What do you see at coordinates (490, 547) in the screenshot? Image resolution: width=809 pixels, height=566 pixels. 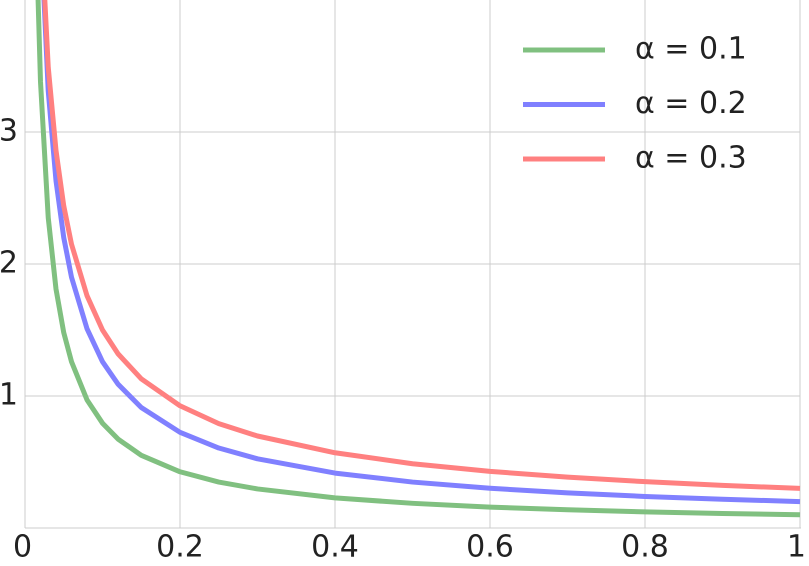 I see `x-tick-label: 0.6` at bounding box center [490, 547].